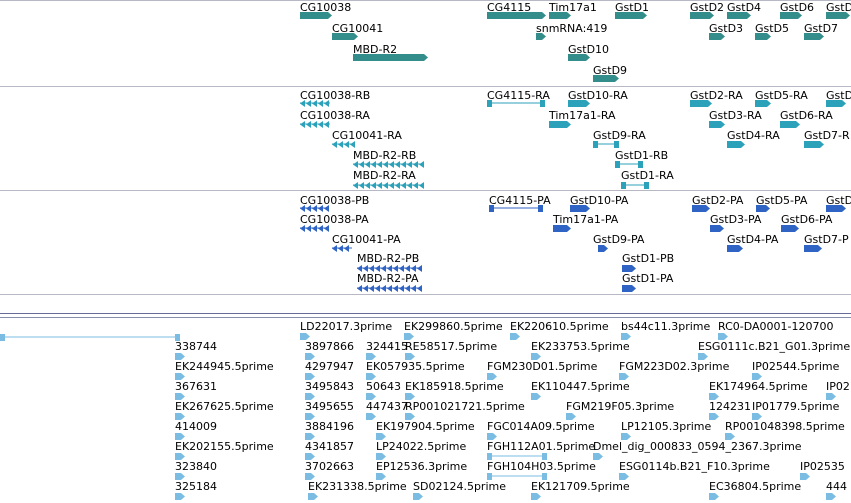 The width and height of the screenshot is (851, 503). What do you see at coordinates (366, 239) in the screenshot?
I see `feature-label: CG10041-PA` at bounding box center [366, 239].